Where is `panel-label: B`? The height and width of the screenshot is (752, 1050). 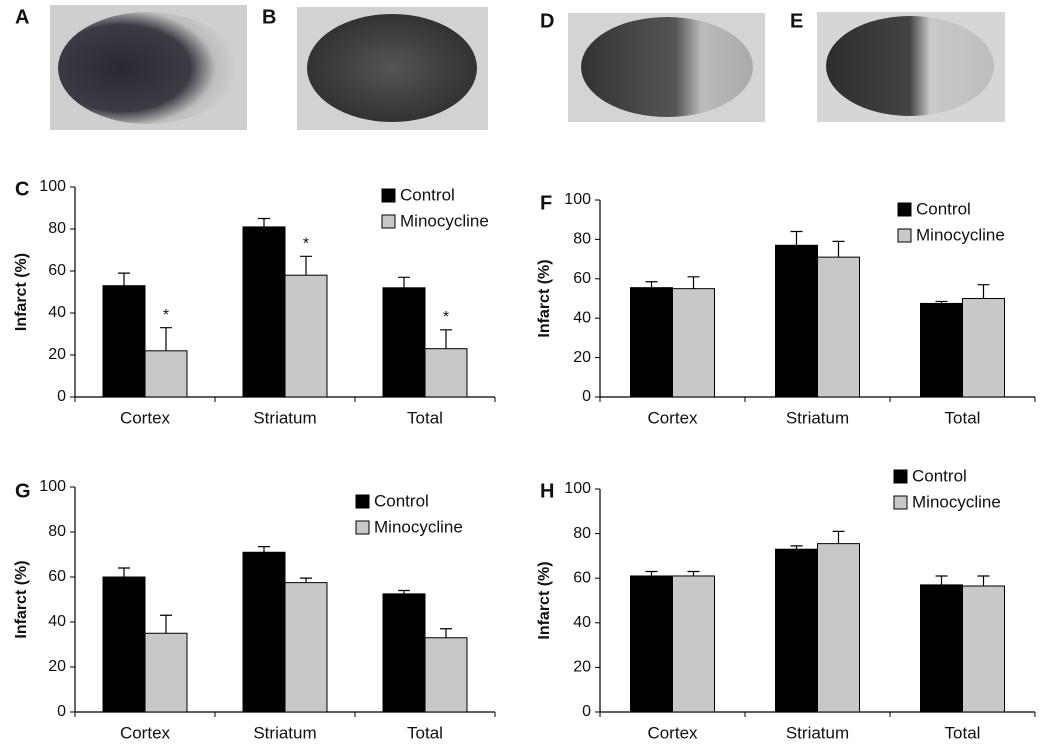 panel-label: B is located at coordinates (269, 17).